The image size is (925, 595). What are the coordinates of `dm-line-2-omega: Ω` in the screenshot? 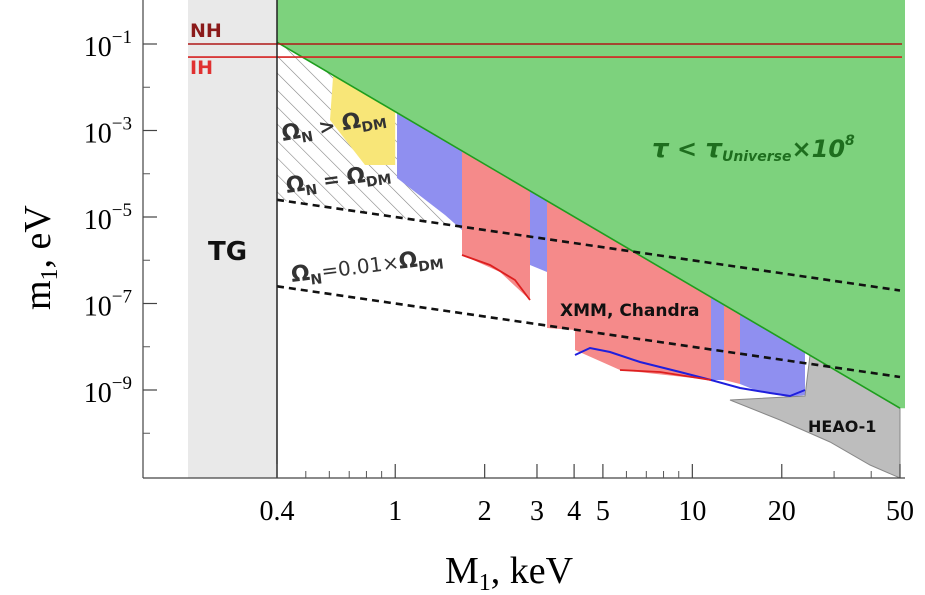 It's located at (301, 274).